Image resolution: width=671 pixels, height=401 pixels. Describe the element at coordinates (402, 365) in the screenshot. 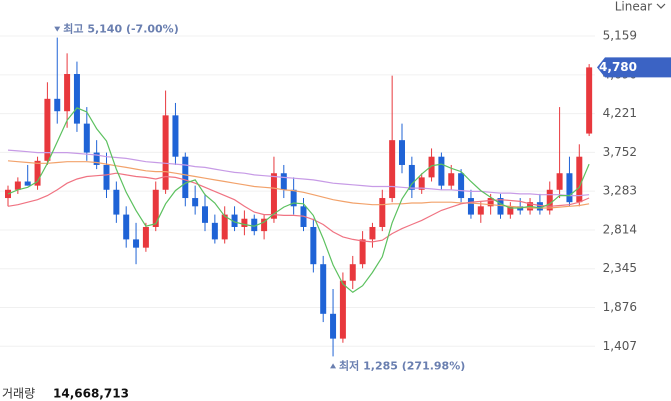

I see `low-annotation: 최저 1,285 (271.98%)` at that location.